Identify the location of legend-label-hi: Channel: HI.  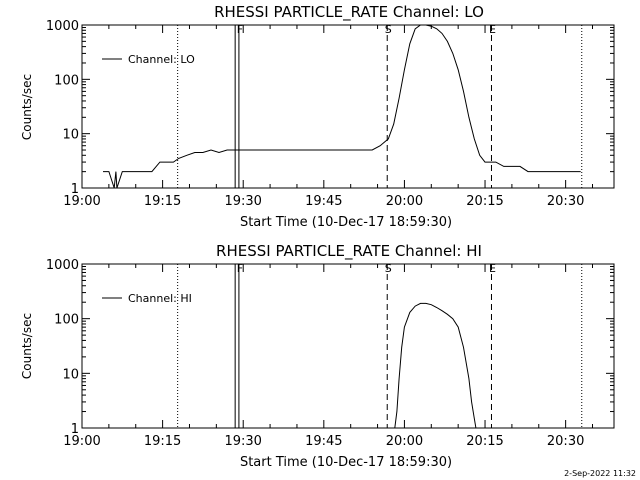
(160, 298).